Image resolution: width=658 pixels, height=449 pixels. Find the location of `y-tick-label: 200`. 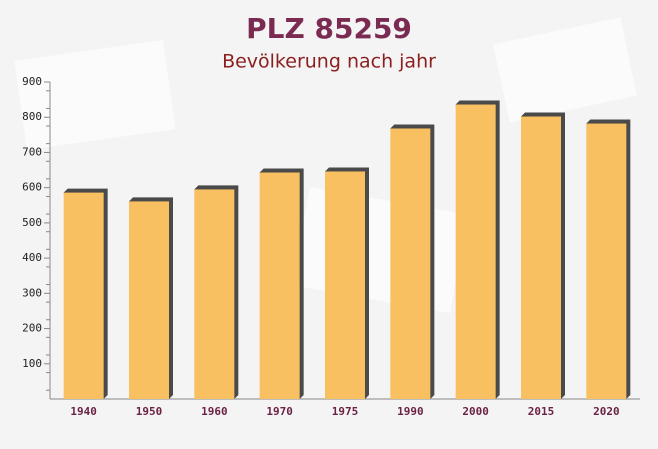

y-tick-label: 200 is located at coordinates (32, 328).